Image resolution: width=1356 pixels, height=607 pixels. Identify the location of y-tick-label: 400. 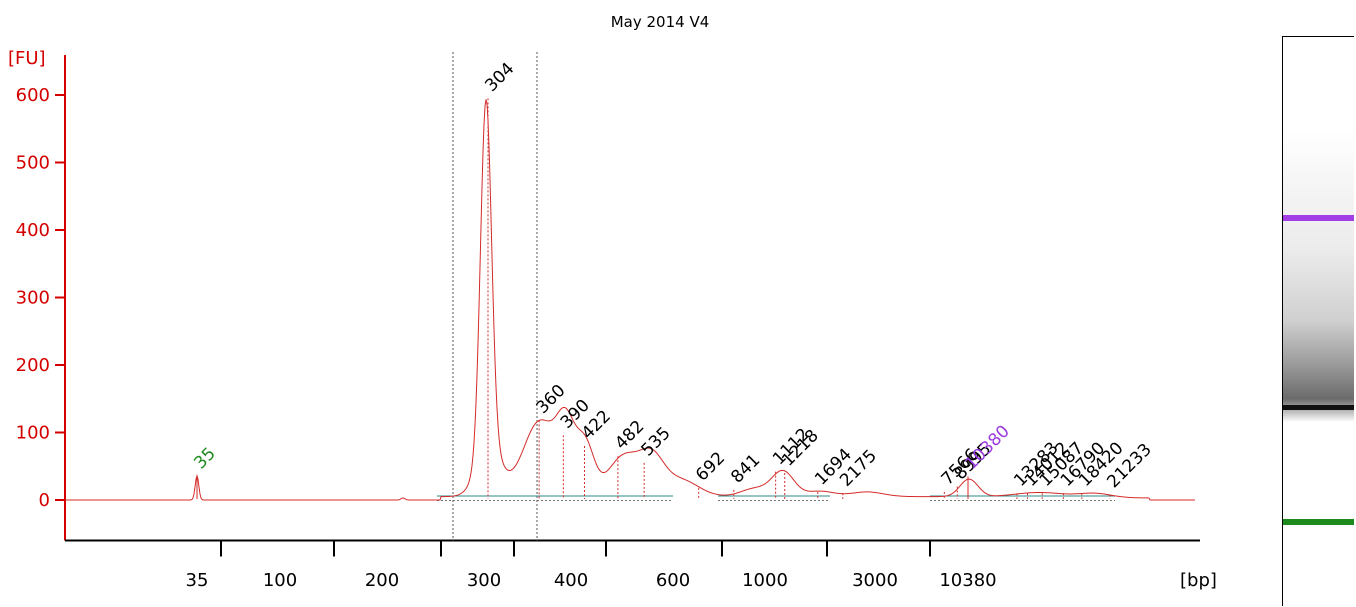
(33, 230).